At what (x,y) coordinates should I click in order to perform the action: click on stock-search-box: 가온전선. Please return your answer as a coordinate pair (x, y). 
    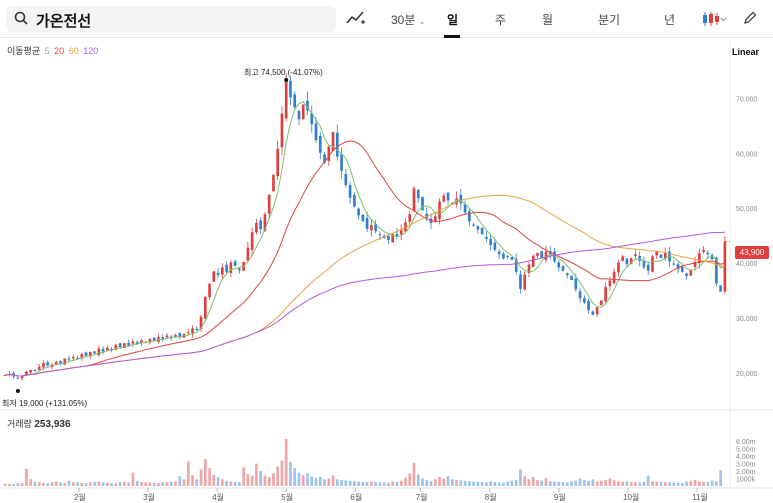
    Looking at the image, I should click on (171, 19).